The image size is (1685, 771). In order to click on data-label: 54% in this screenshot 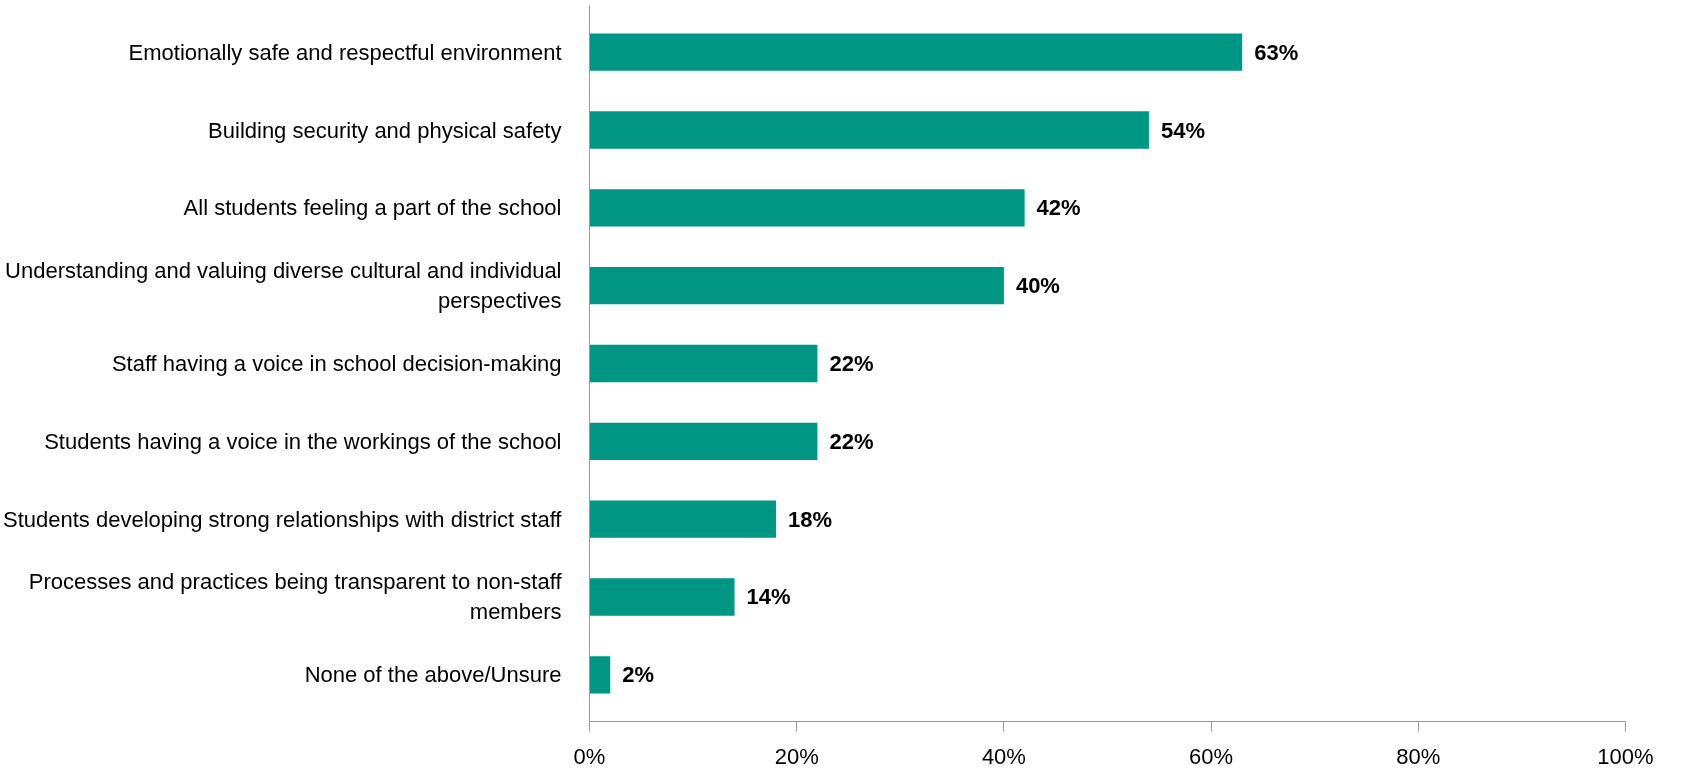, I will do `click(1182, 130)`.